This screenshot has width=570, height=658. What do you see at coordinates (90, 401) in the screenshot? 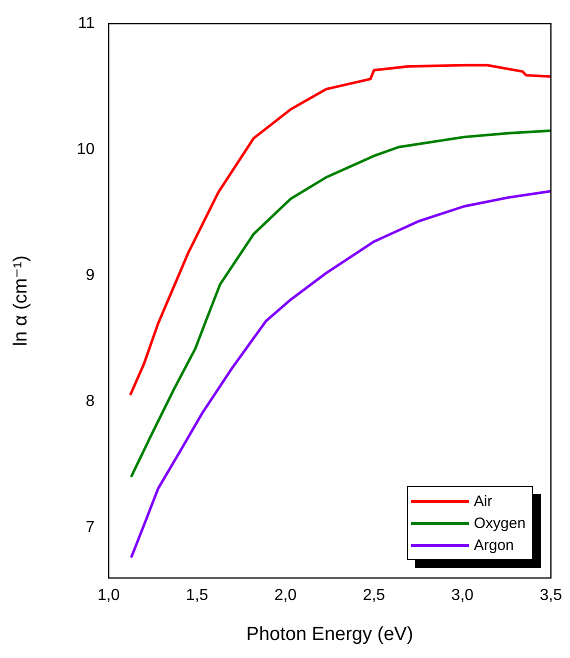
I see `y-tick-label: 8` at bounding box center [90, 401].